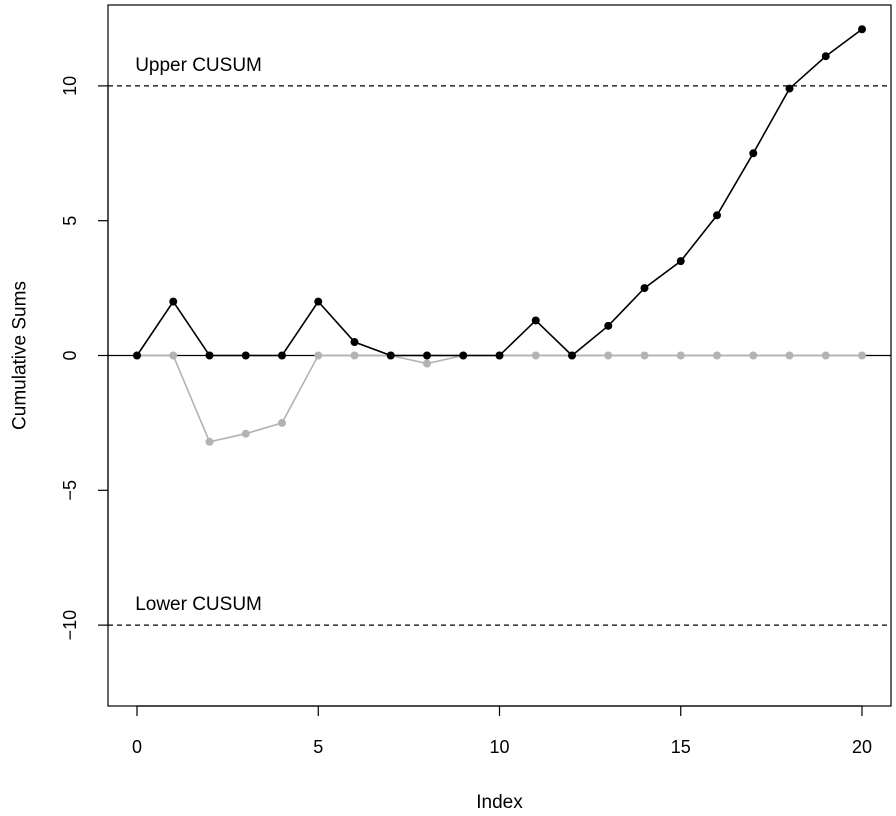 The image size is (896, 816). What do you see at coordinates (862, 747) in the screenshot?
I see `x-tick-label: 20` at bounding box center [862, 747].